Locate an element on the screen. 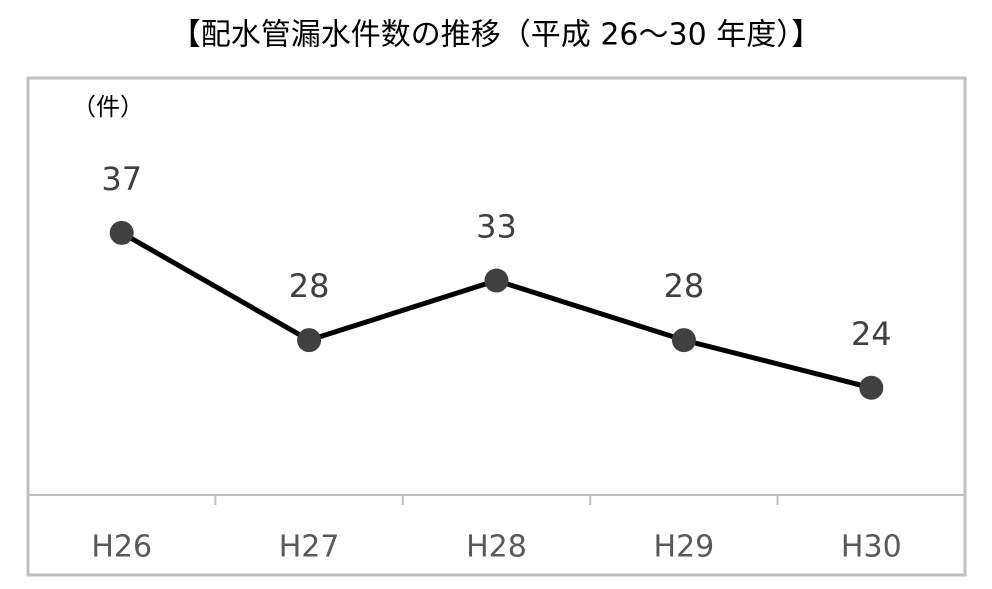 Image resolution: width=992 pixels, height=589 pixels. data-label: 37 is located at coordinates (121, 179).